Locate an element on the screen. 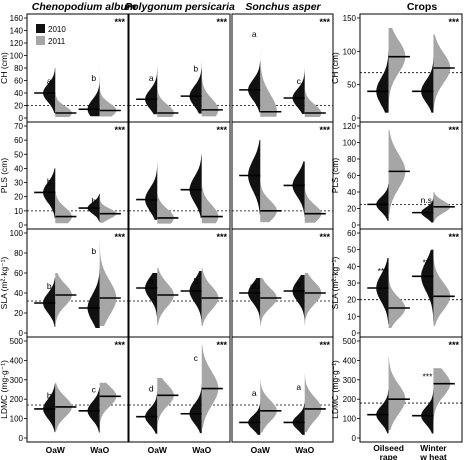  y-tick-label: 80 is located at coordinates (18, 68).